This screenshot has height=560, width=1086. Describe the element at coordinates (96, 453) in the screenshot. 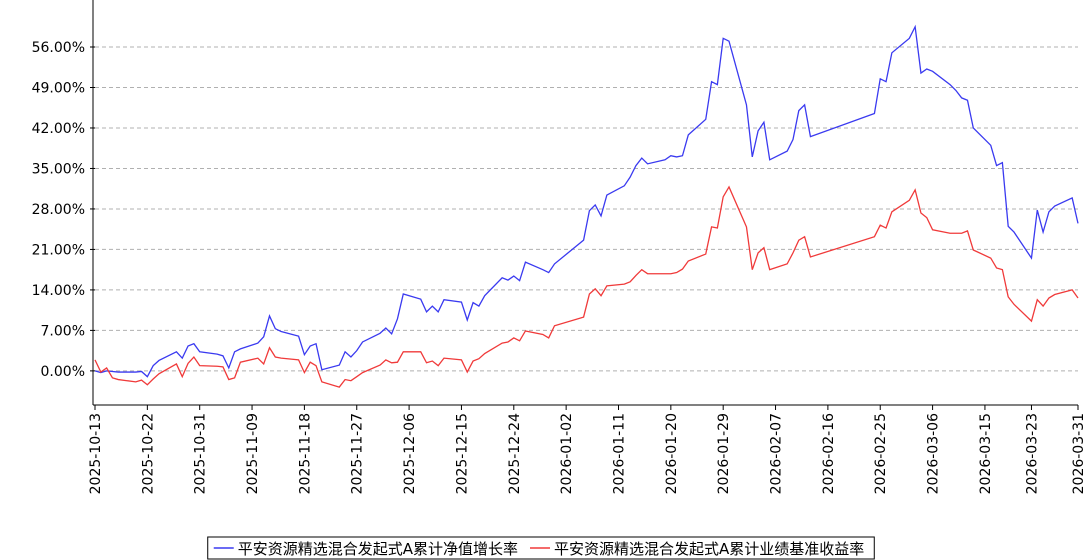

I see `x-tick-label: 2025-10-13` at that location.